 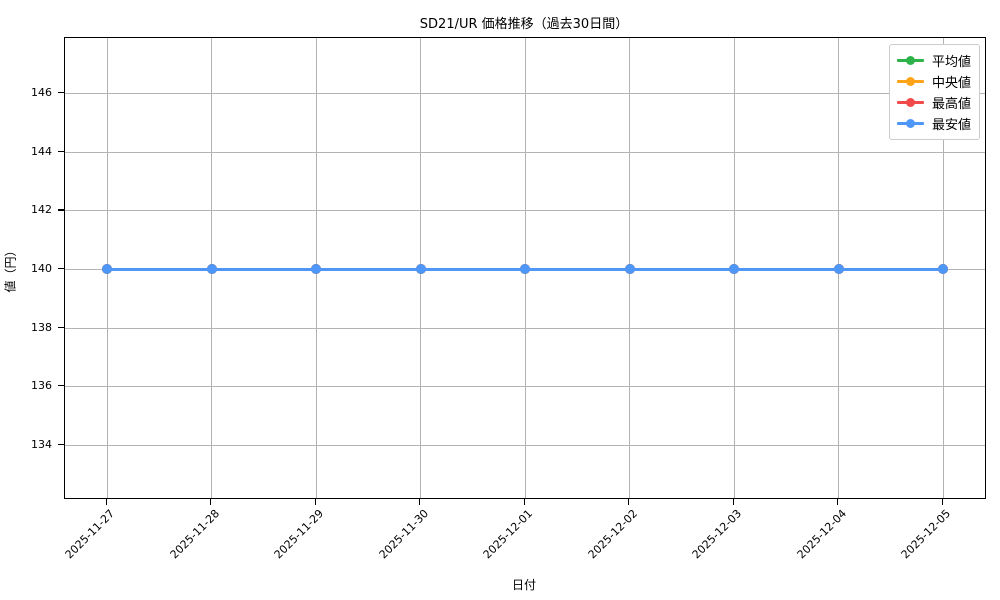 I want to click on y-tick-label: 140, so click(x=41, y=268).